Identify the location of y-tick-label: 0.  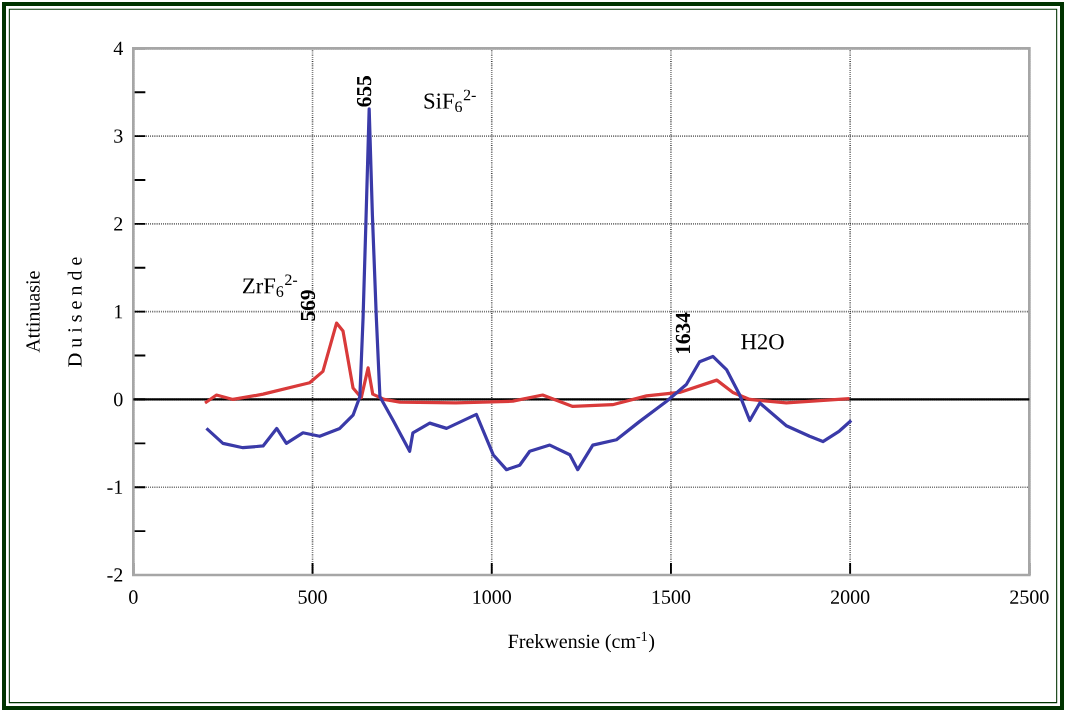
(118, 399).